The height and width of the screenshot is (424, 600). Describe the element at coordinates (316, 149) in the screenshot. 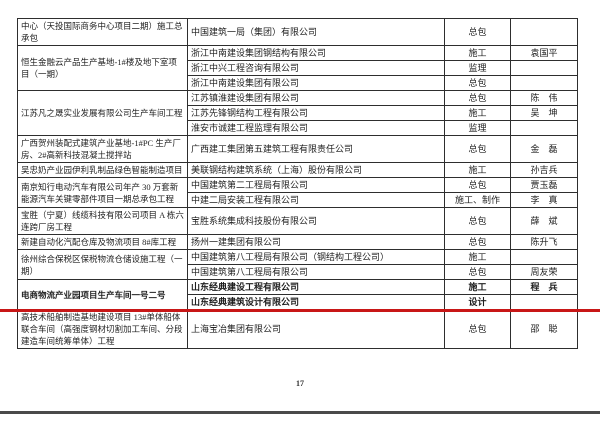

I see `company-name-cell: 广西建工集团第五建筑工程有限责任公司` at that location.